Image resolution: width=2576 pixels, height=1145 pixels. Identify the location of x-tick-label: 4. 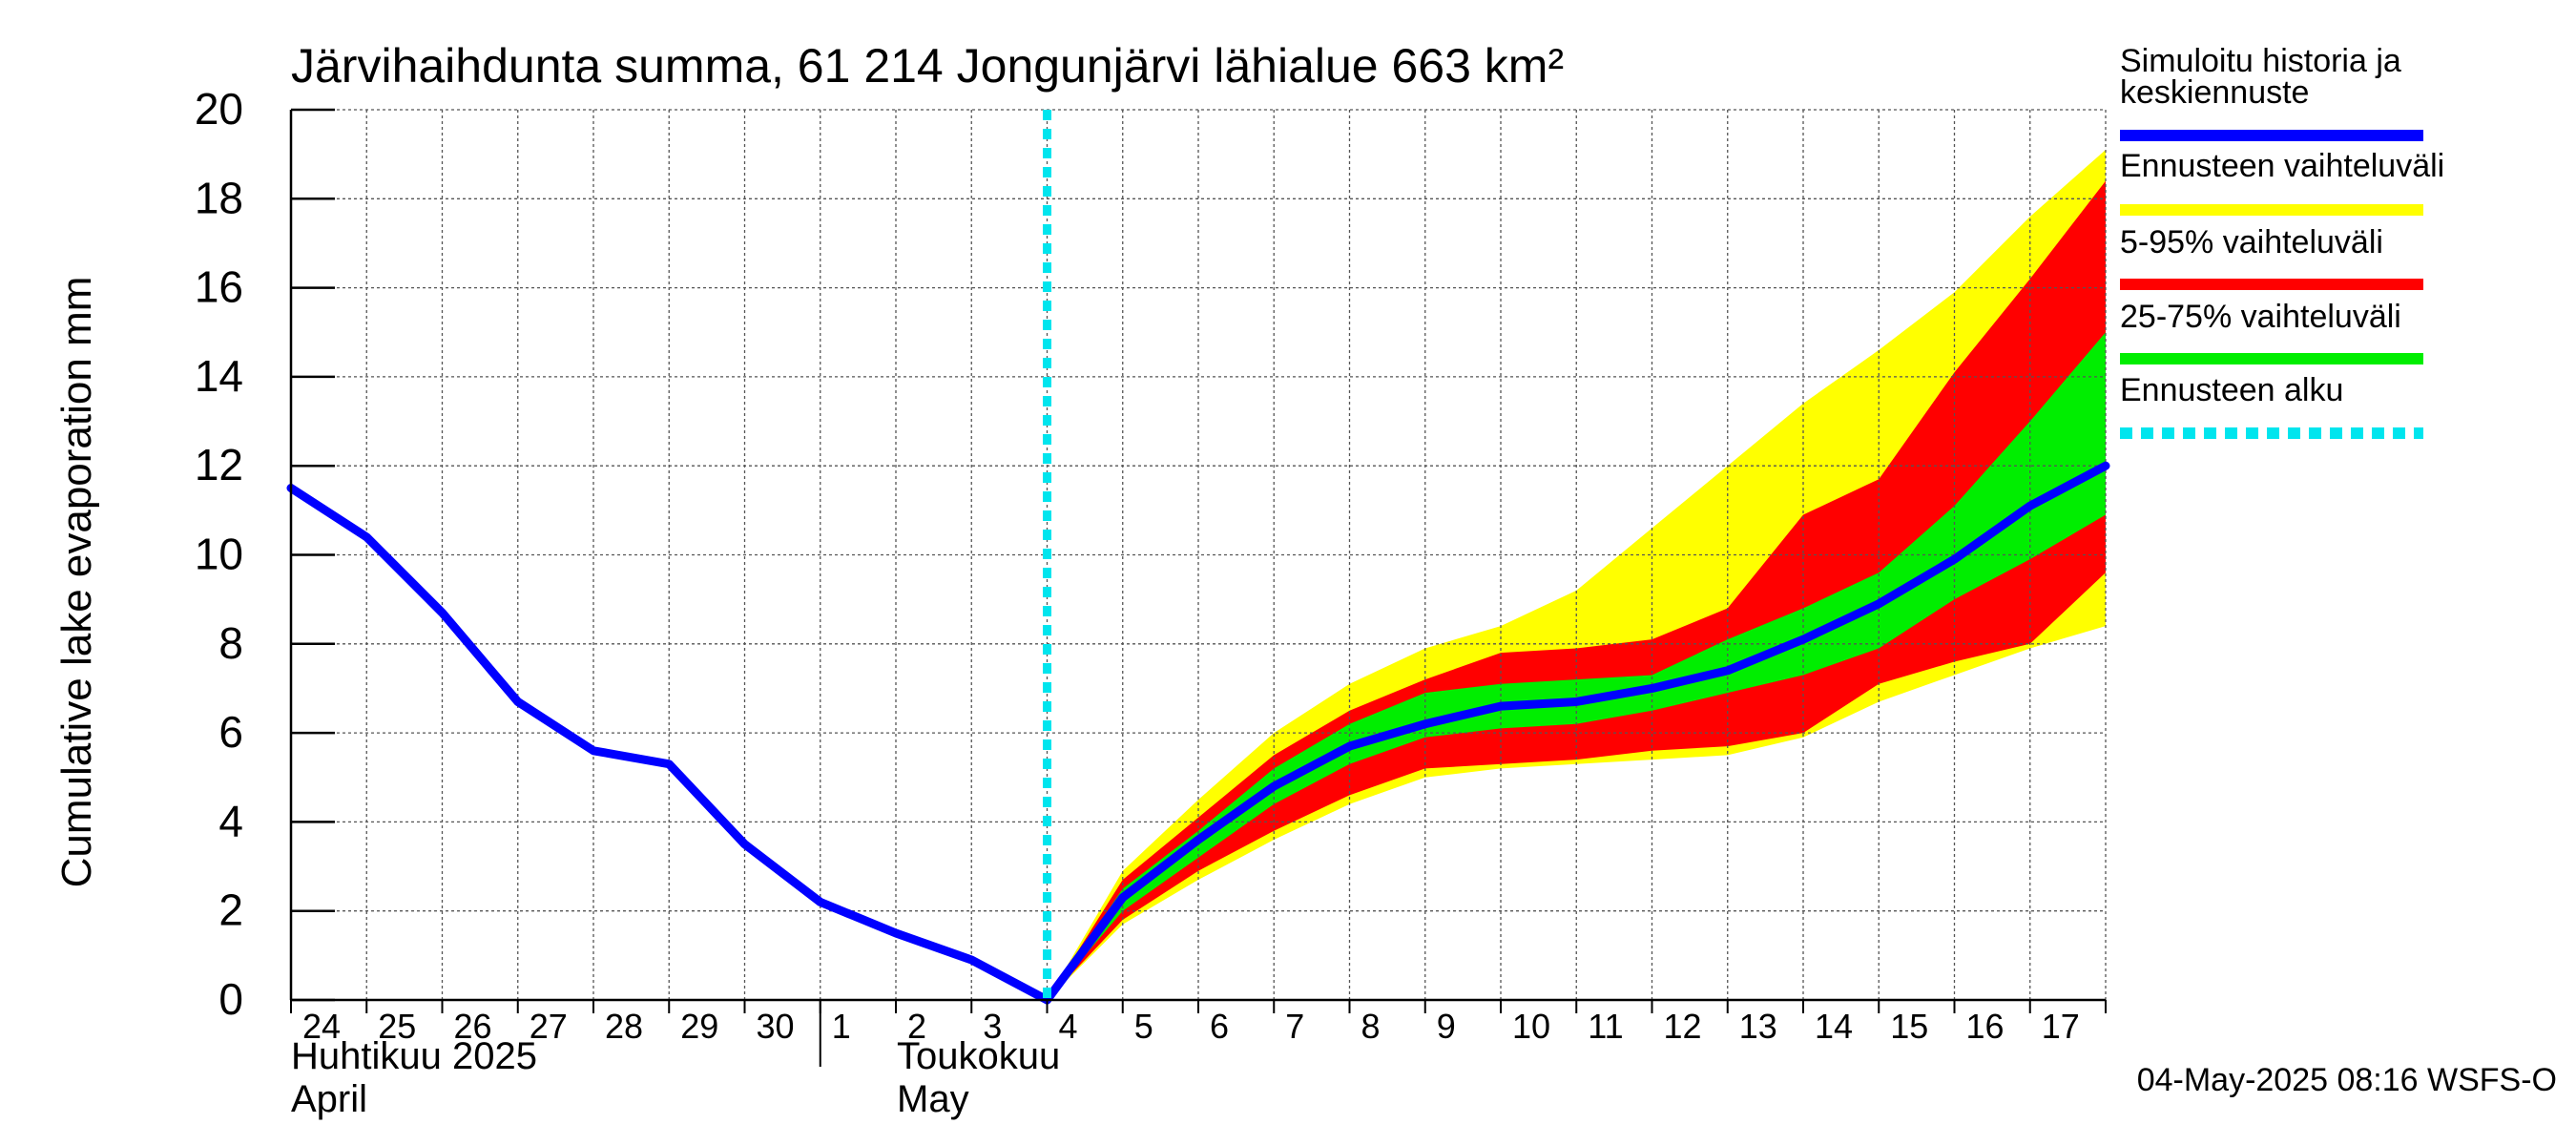
(1068, 1026).